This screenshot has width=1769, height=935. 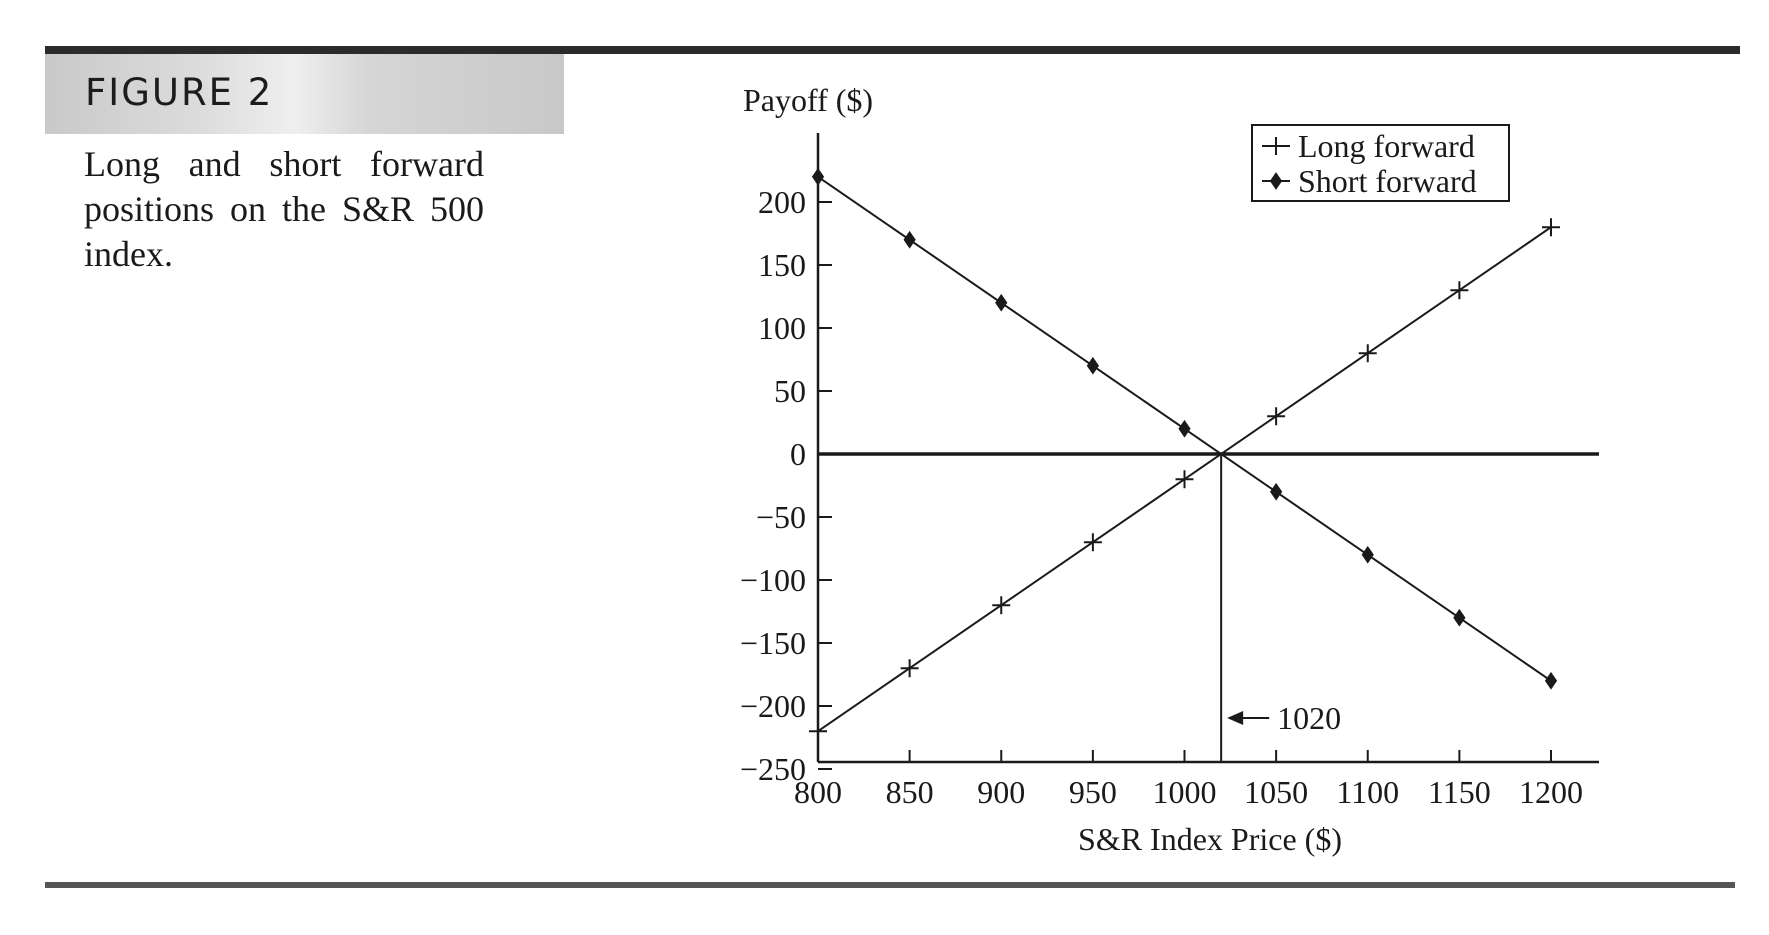 I want to click on x-tick-label: 950, so click(x=1093, y=792).